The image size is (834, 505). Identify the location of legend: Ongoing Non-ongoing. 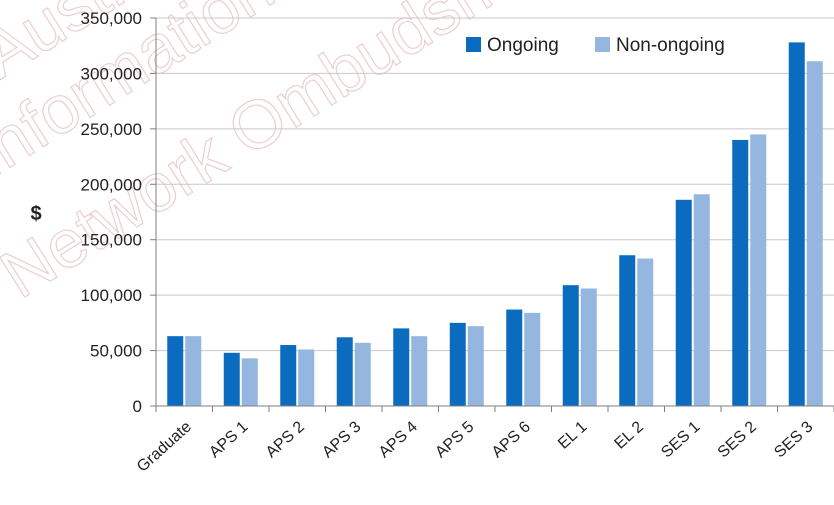
(595, 45).